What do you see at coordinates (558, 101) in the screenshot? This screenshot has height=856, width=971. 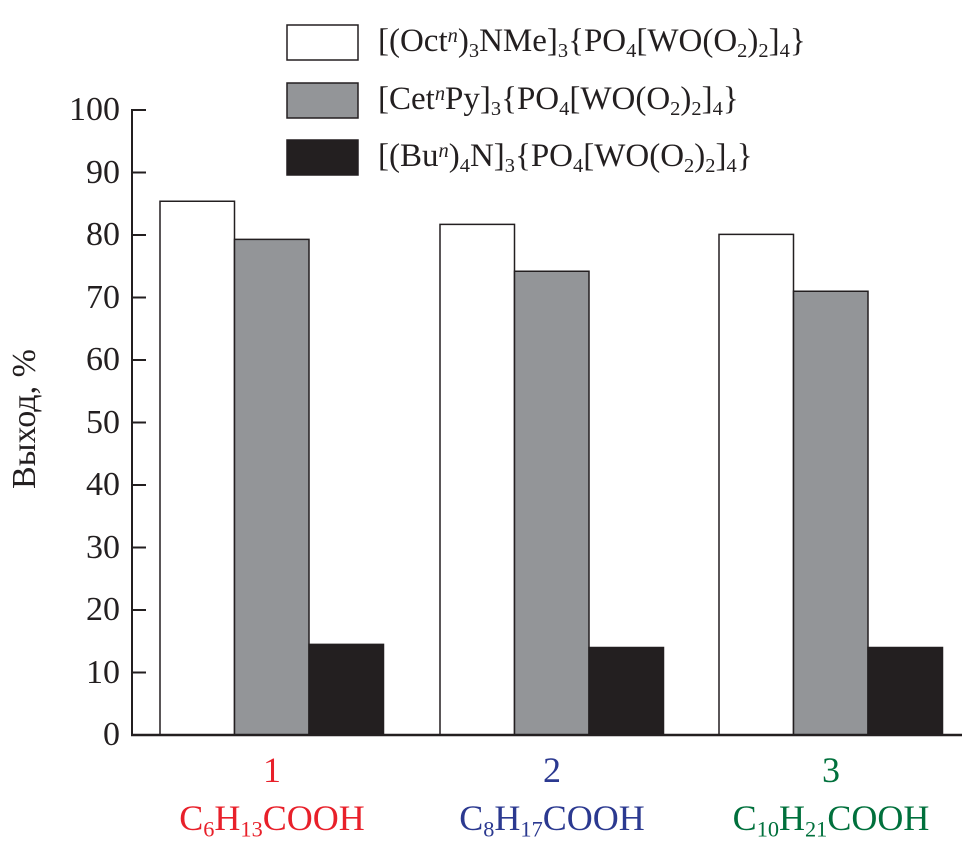 I see `legend-label-2: [CetnPy]3{PO4[WO(O2)2]4}` at bounding box center [558, 101].